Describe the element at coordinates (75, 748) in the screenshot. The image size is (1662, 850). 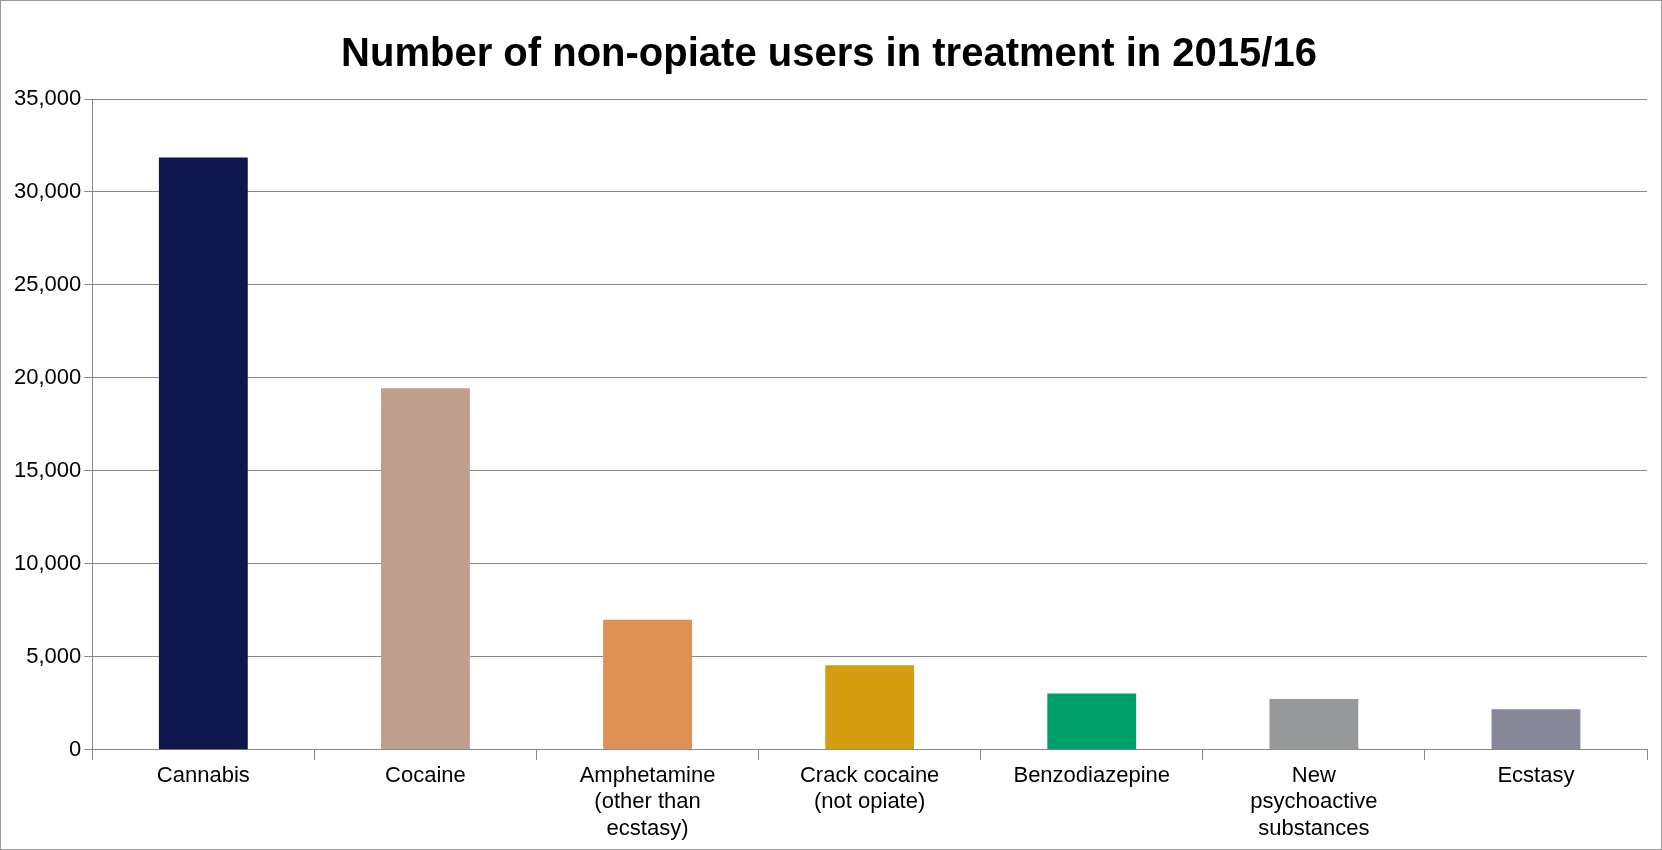
I see `y-tick-label: 0` at that location.